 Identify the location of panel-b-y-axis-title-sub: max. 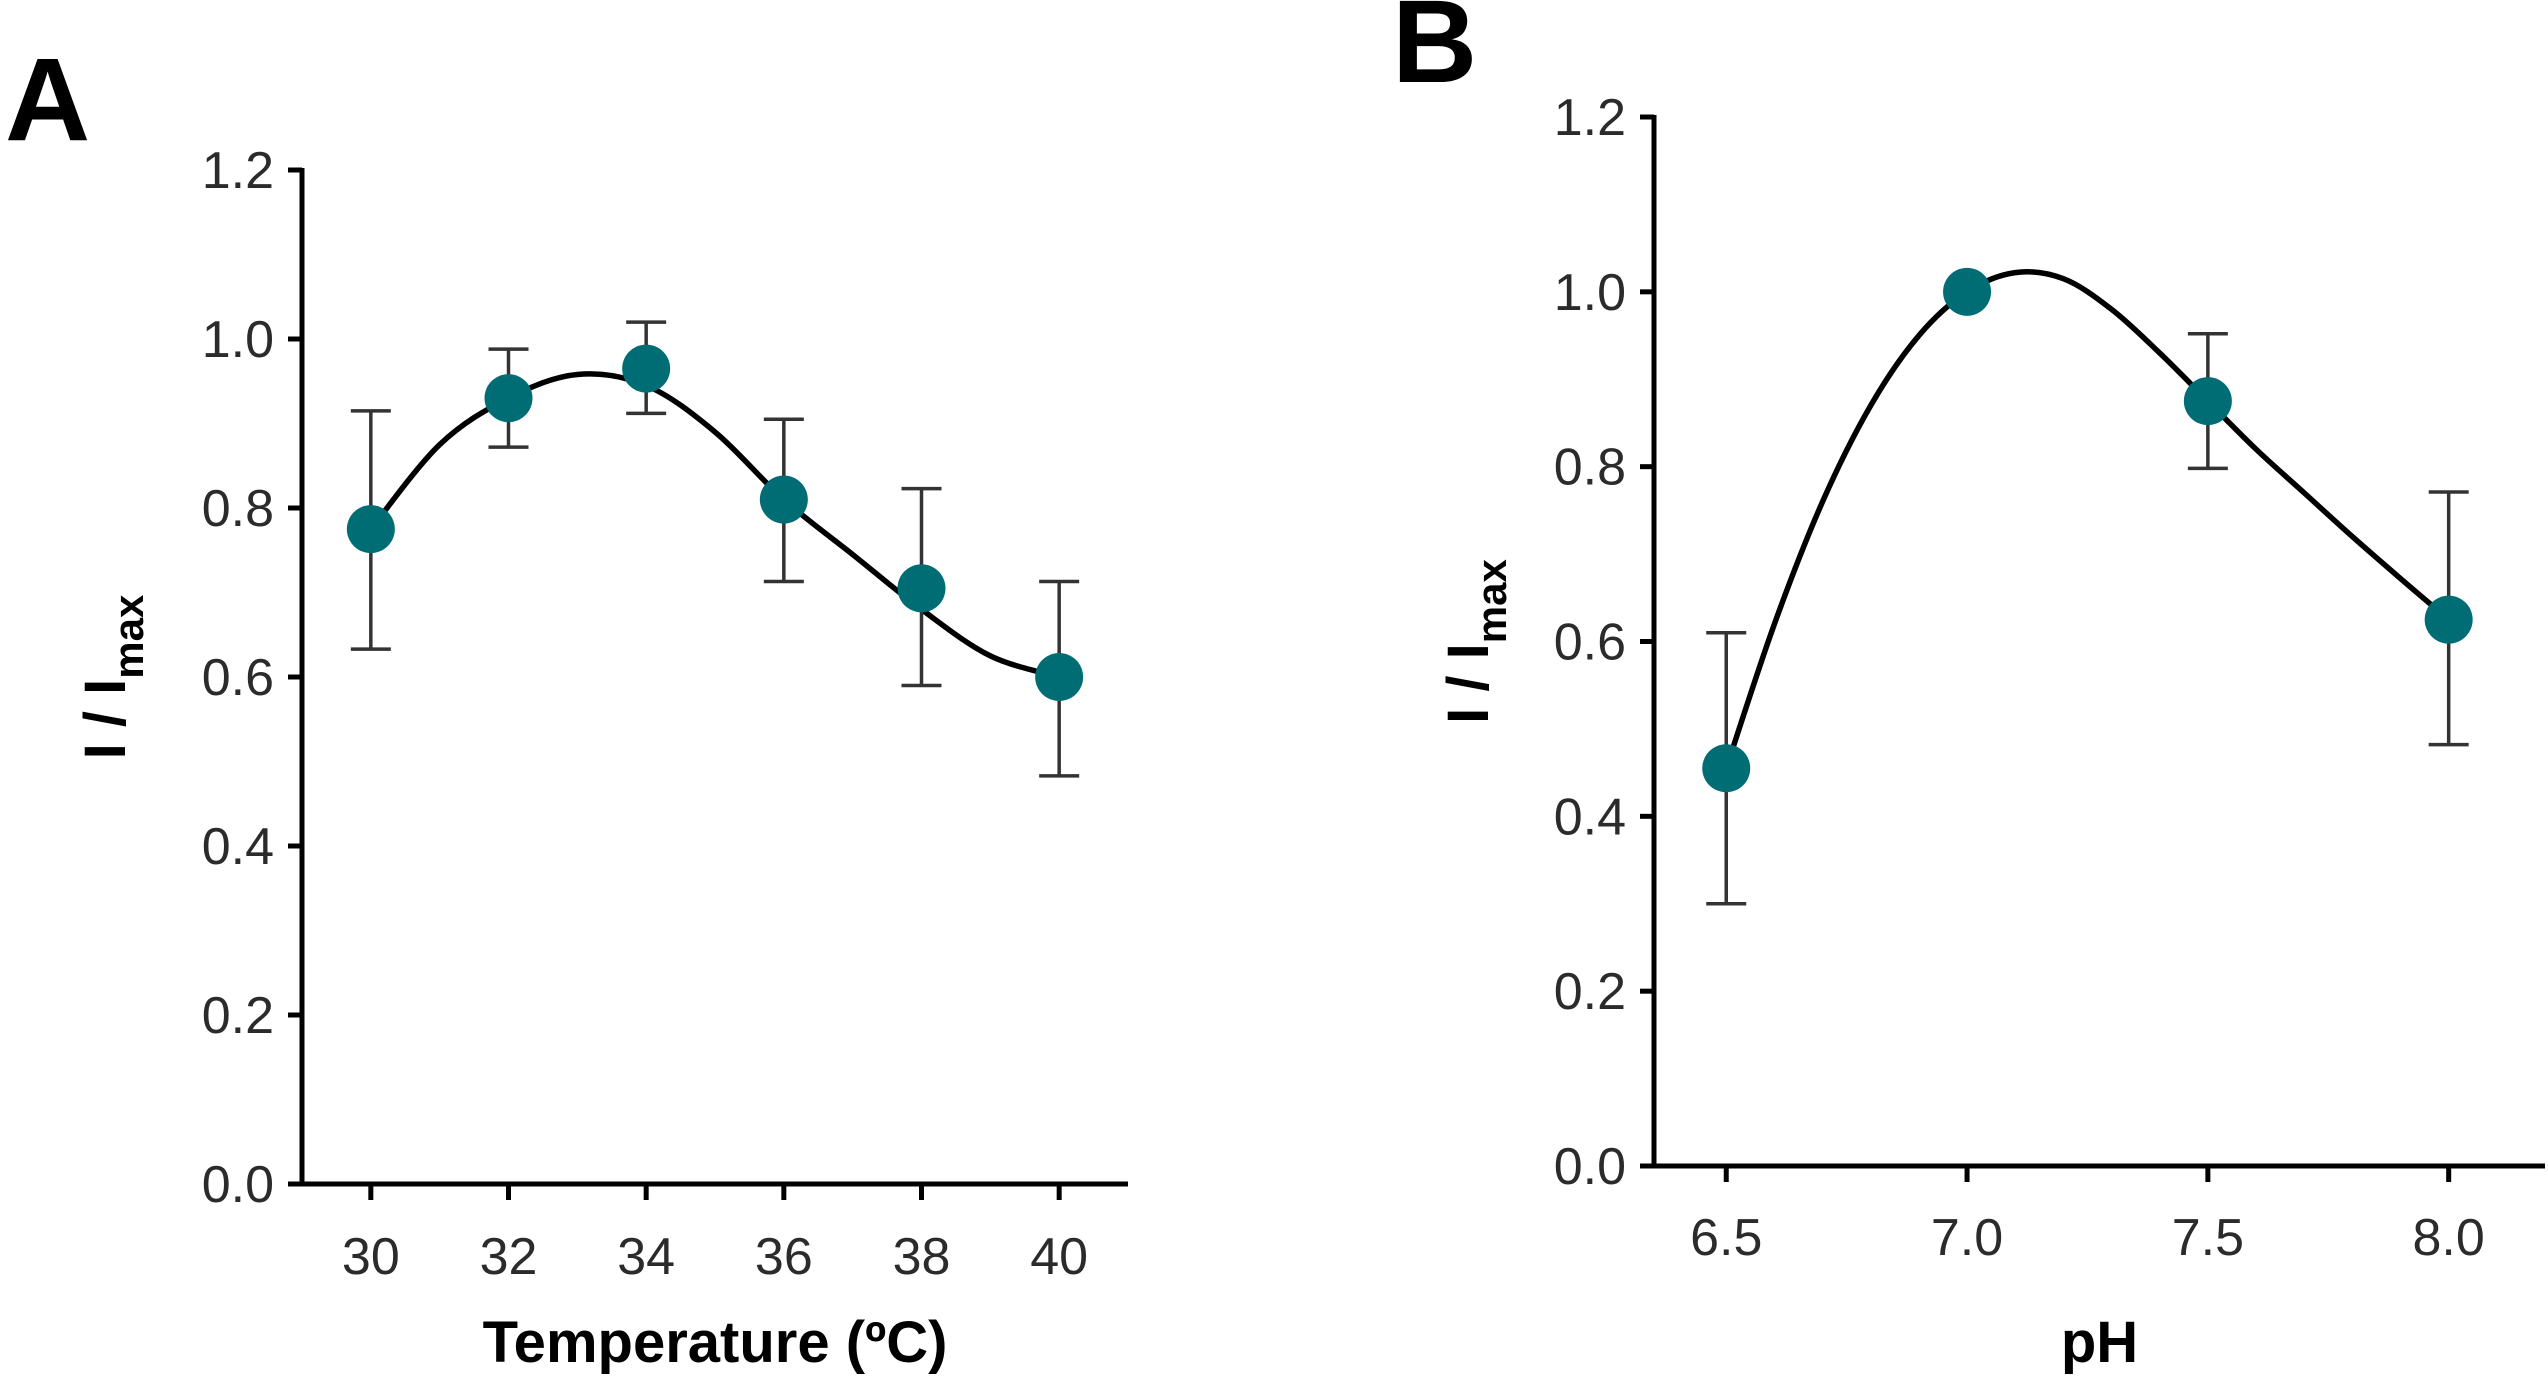
(1491, 601).